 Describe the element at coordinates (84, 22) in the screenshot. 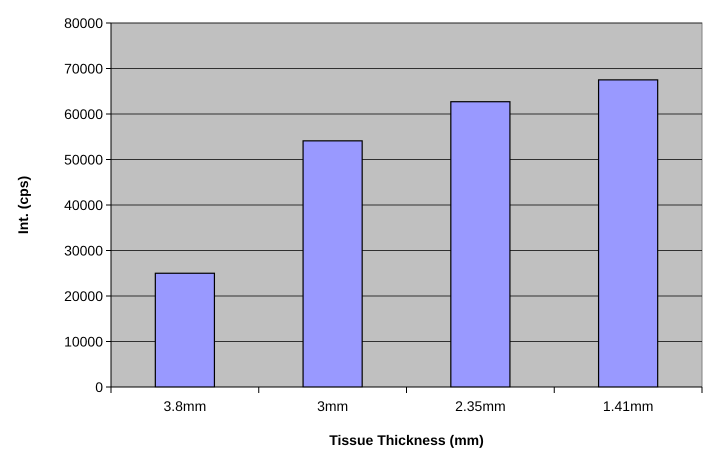

I see `y-tick-label: 80000` at that location.